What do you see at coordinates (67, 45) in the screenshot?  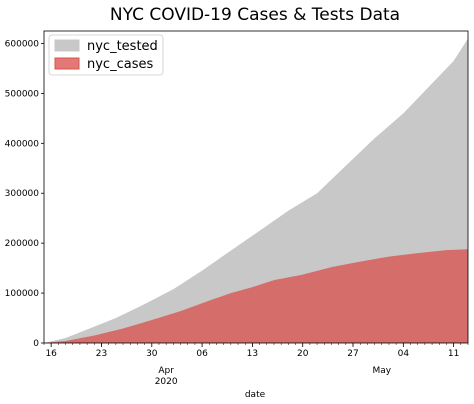 I see `legend-swatch-nyc-tested` at bounding box center [67, 45].